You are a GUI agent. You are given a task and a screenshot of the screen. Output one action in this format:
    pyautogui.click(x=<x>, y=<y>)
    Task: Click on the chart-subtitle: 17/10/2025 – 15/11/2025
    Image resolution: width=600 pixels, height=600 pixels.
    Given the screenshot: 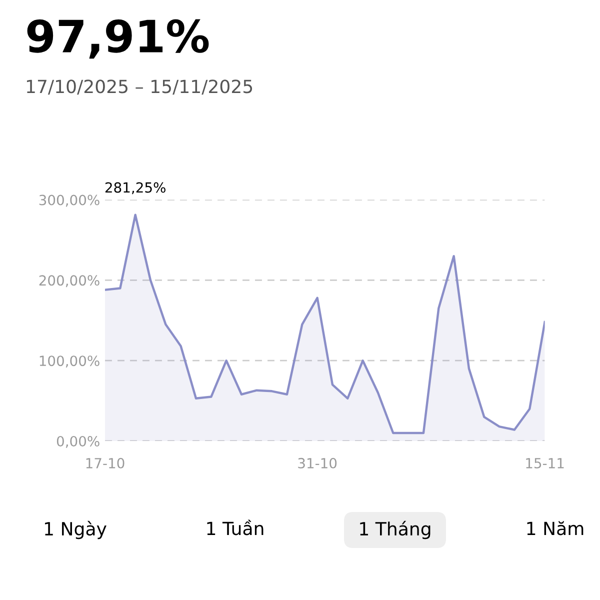 What is the action you would take?
    pyautogui.click(x=139, y=87)
    